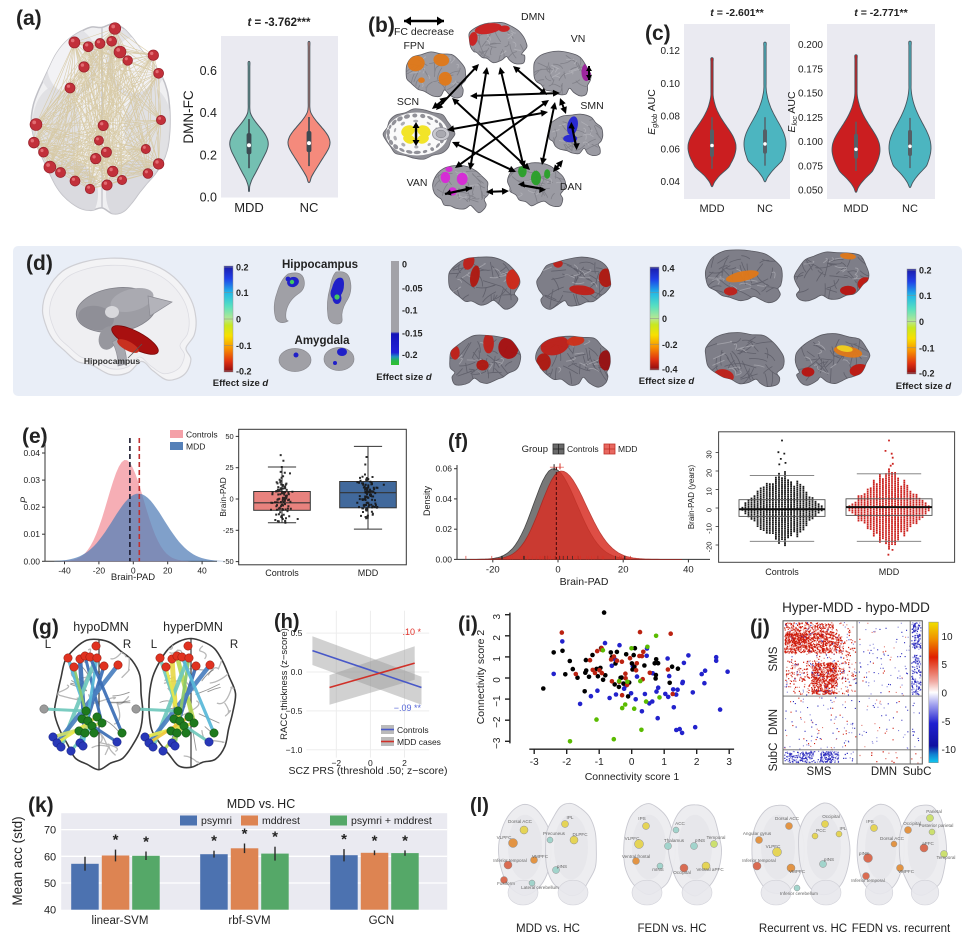  I want to click on svg-text: -0.2, so click(927, 373).